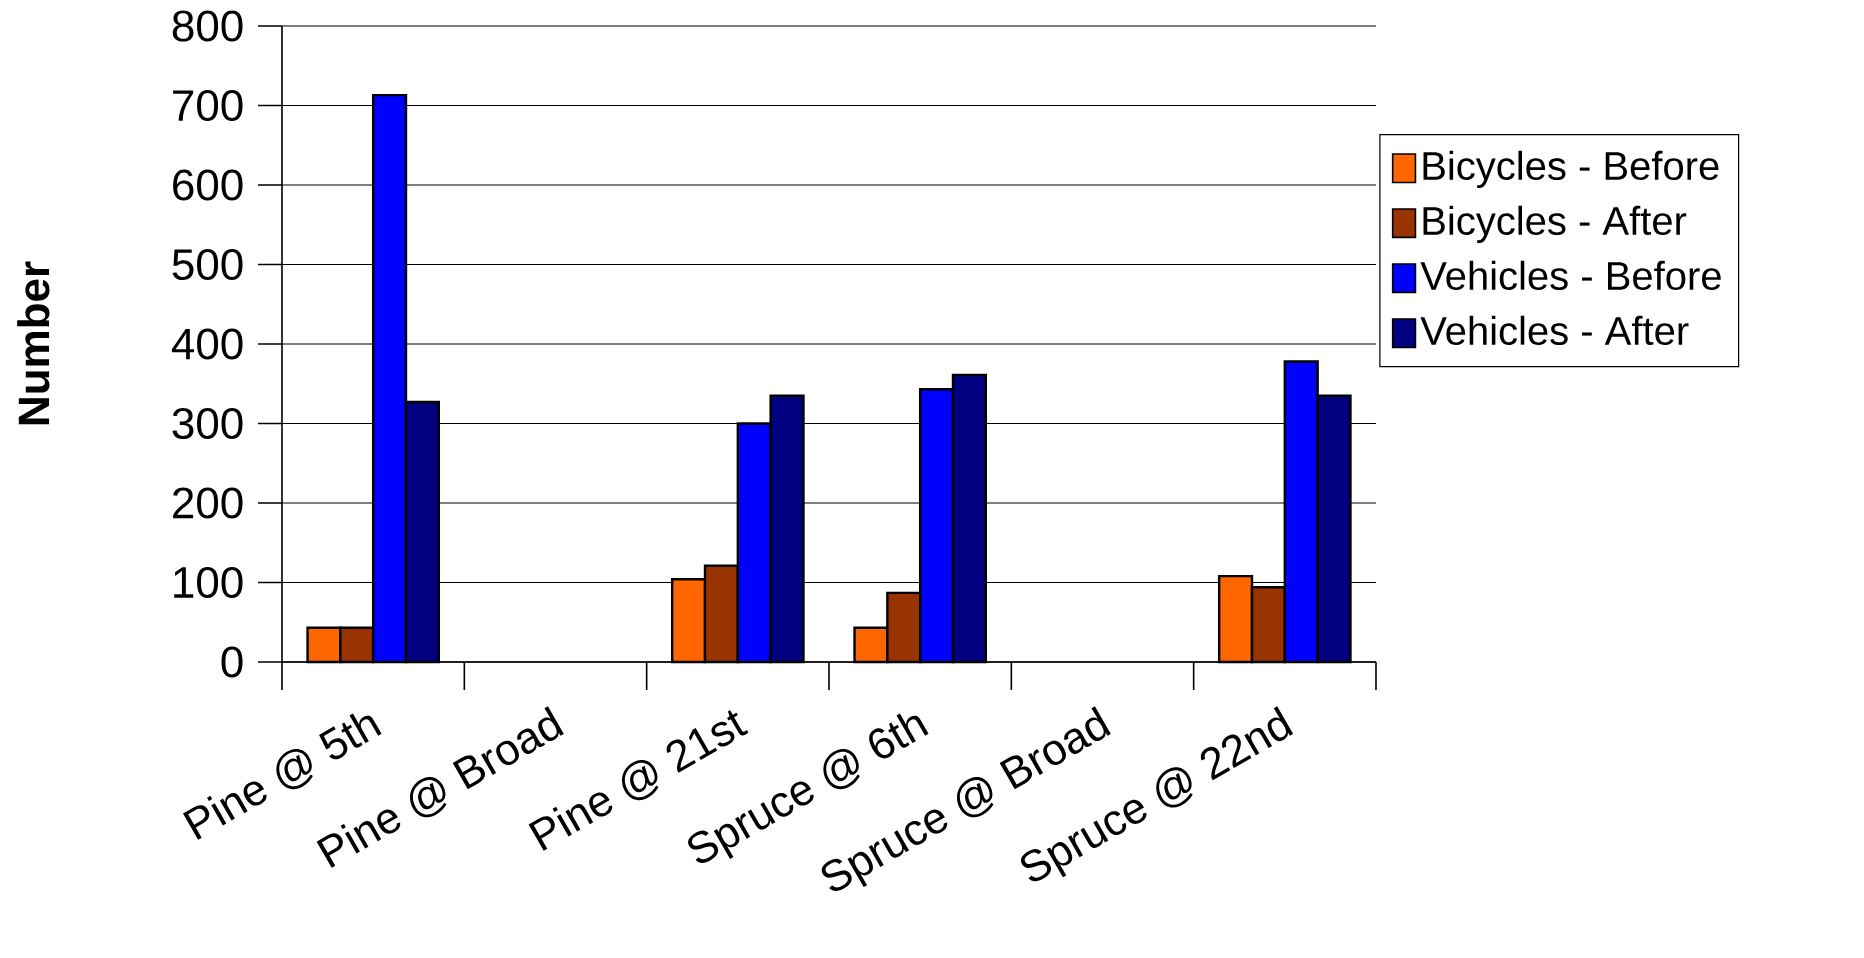  What do you see at coordinates (208, 105) in the screenshot?
I see `y-tick-label: 700` at bounding box center [208, 105].